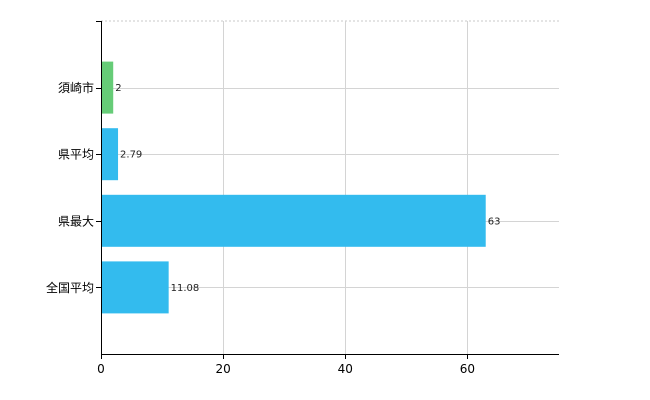 This screenshot has width=650, height=400. What do you see at coordinates (118, 88) in the screenshot?
I see `data-label: 2` at bounding box center [118, 88].